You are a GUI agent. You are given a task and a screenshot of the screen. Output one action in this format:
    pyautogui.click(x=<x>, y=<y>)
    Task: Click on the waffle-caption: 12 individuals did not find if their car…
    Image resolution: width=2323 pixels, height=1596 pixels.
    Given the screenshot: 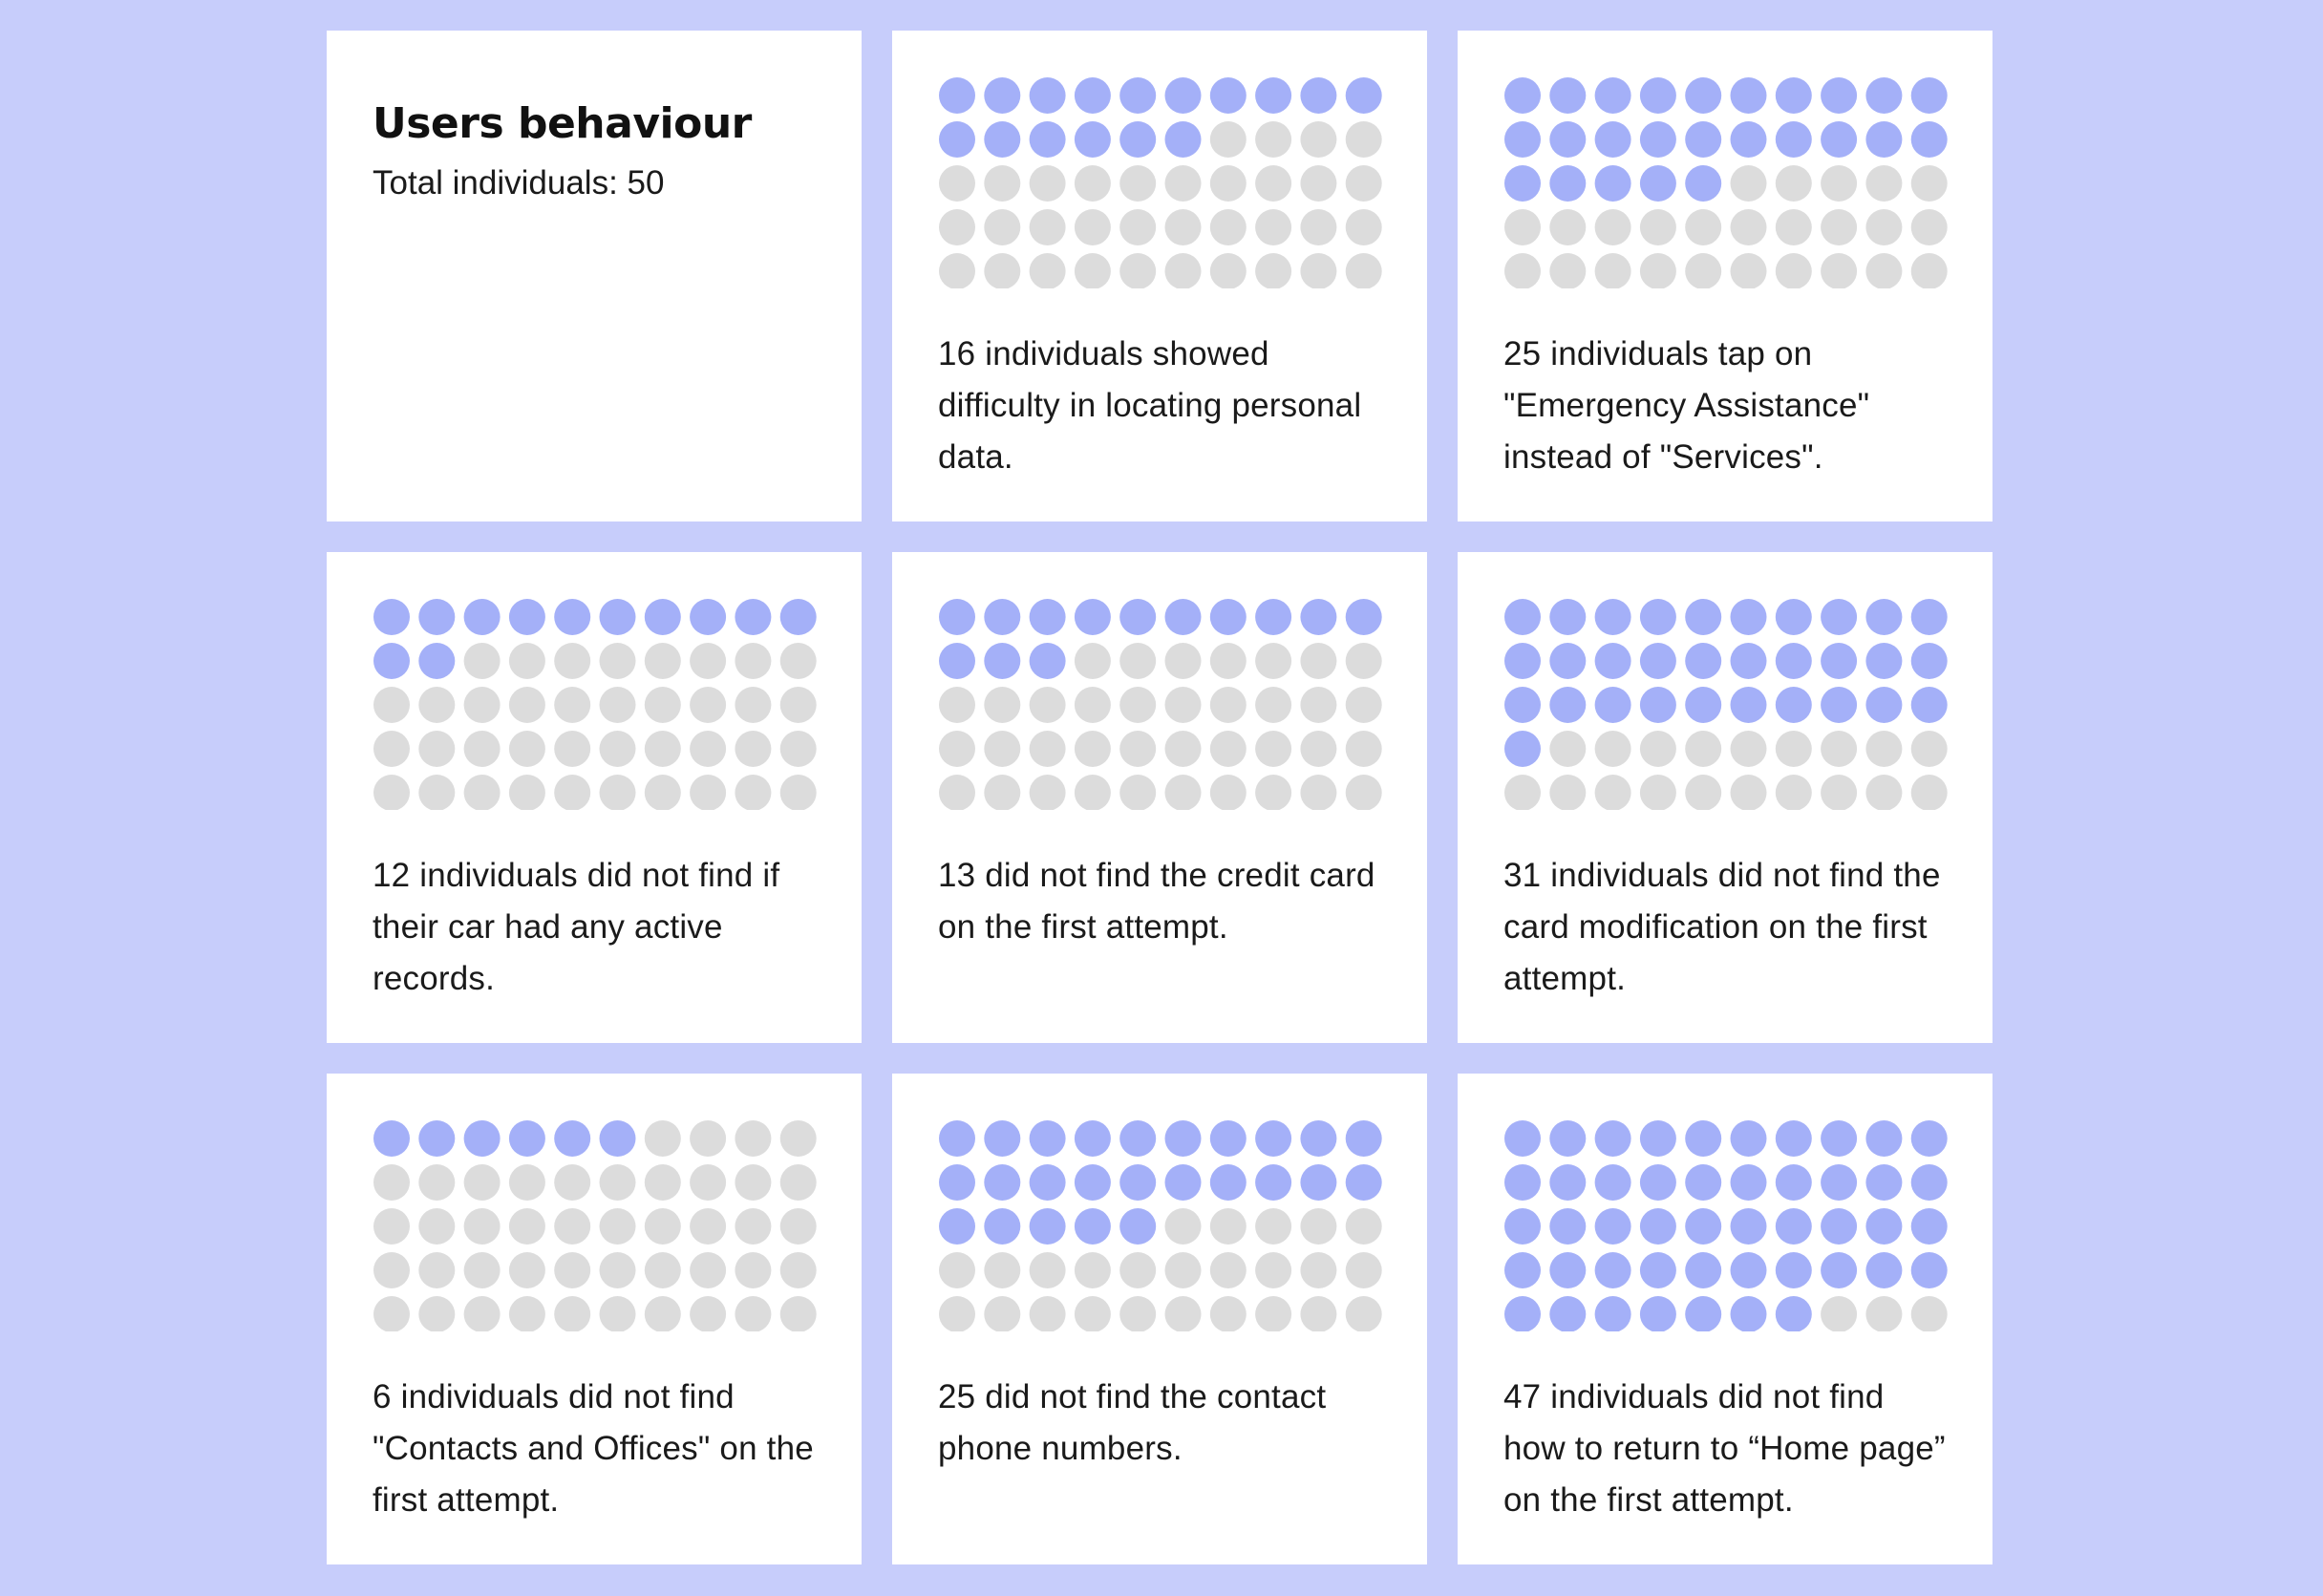 What is the action you would take?
    pyautogui.click(x=576, y=927)
    